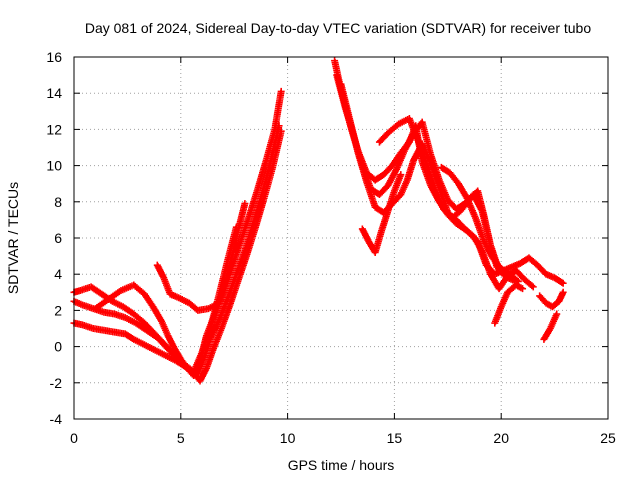 The height and width of the screenshot is (480, 640). I want to click on y-tick-label: 10, so click(54, 166).